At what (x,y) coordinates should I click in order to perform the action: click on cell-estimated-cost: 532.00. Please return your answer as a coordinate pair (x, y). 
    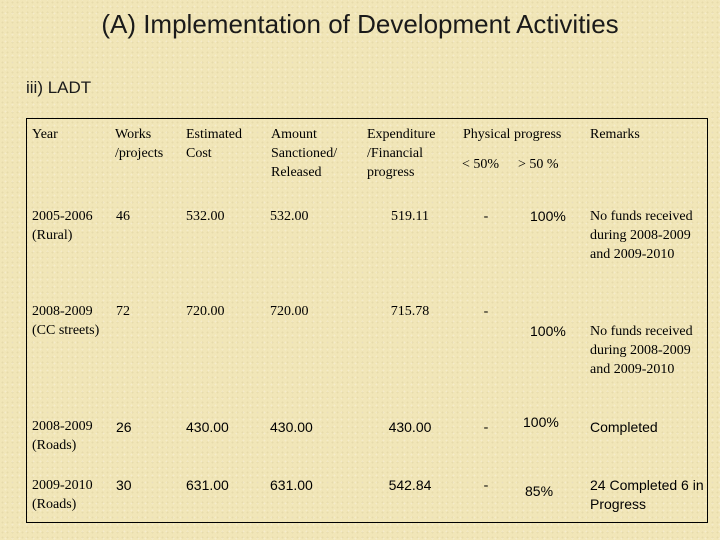
    Looking at the image, I should click on (205, 216).